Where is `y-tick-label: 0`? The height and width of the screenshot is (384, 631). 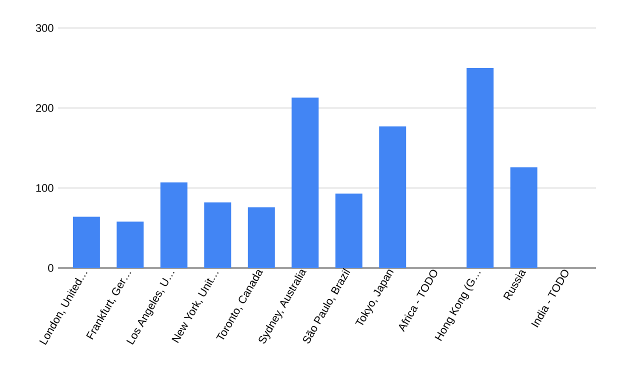
y-tick-label: 0 is located at coordinates (51, 268).